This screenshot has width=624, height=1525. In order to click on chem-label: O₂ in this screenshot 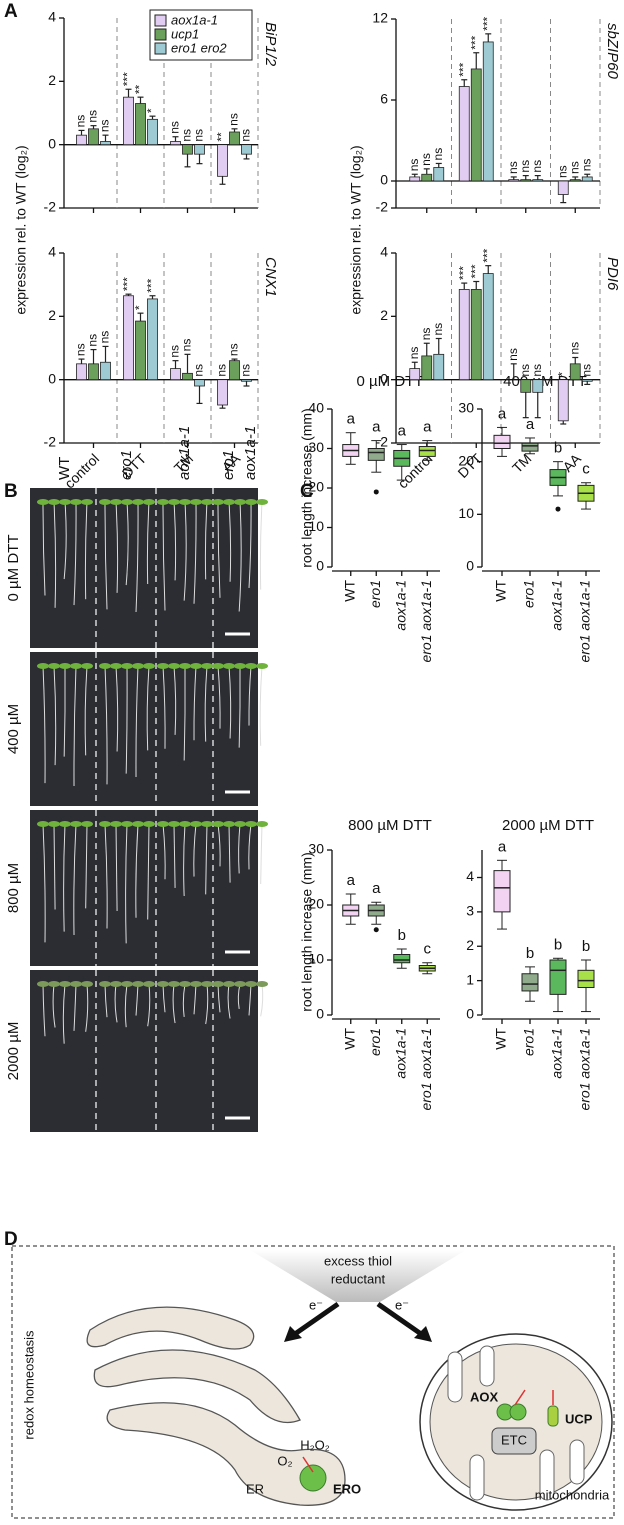, I will do `click(284, 1460)`.